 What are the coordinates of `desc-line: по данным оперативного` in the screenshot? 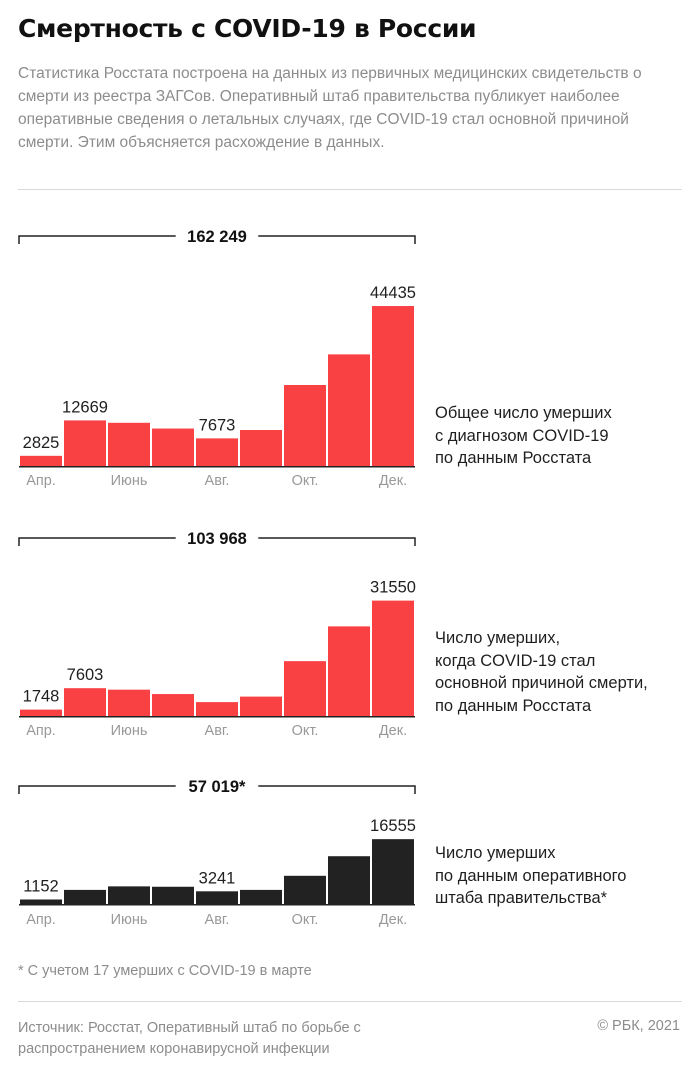 It's located at (531, 875).